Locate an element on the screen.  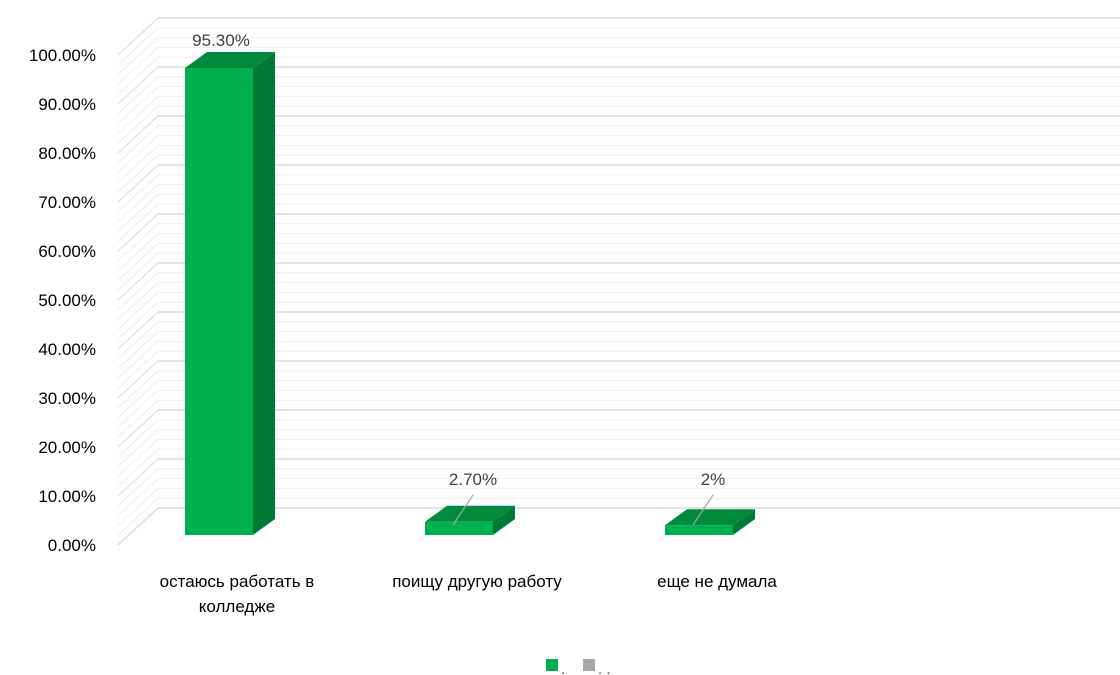
y-tick-label: 60.00% is located at coordinates (67, 251).